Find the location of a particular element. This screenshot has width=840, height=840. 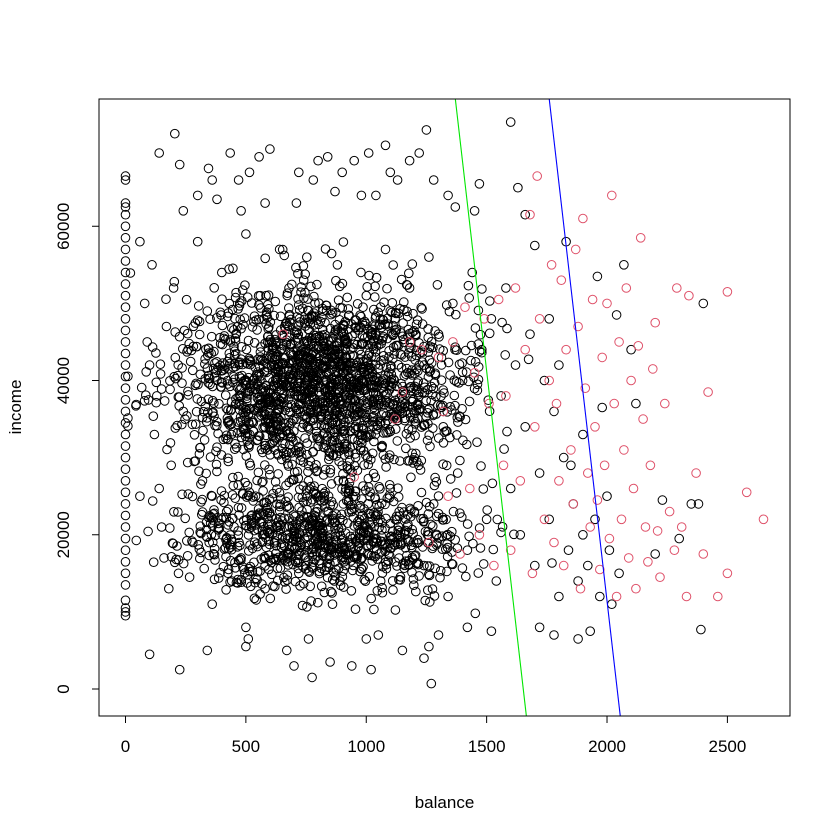

x-axis: 0 500 1000 1500 2000 2500 is located at coordinates (433, 735).